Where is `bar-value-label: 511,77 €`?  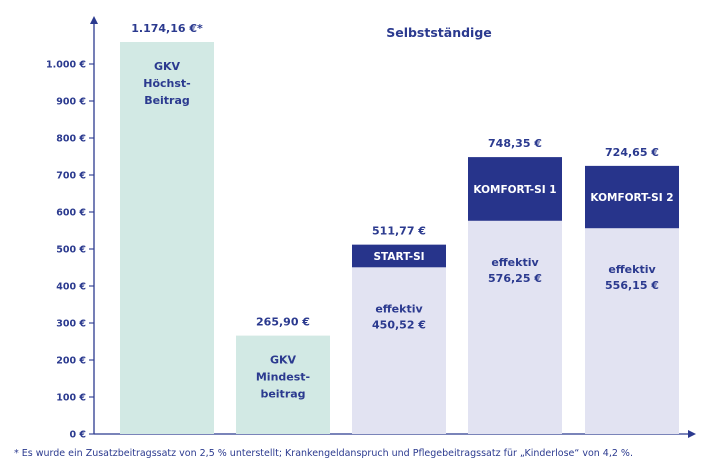
bar-value-label: 511,77 € is located at coordinates (399, 231).